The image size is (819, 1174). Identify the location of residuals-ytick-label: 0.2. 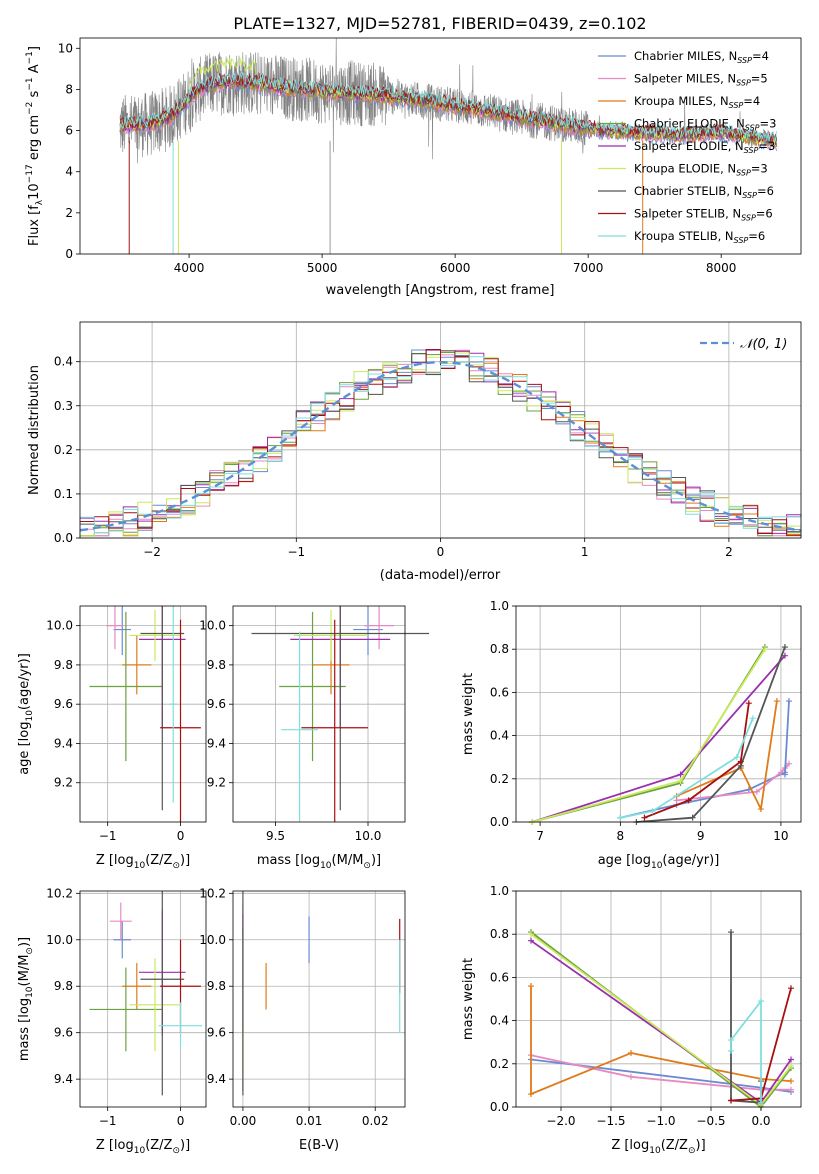
(63, 450).